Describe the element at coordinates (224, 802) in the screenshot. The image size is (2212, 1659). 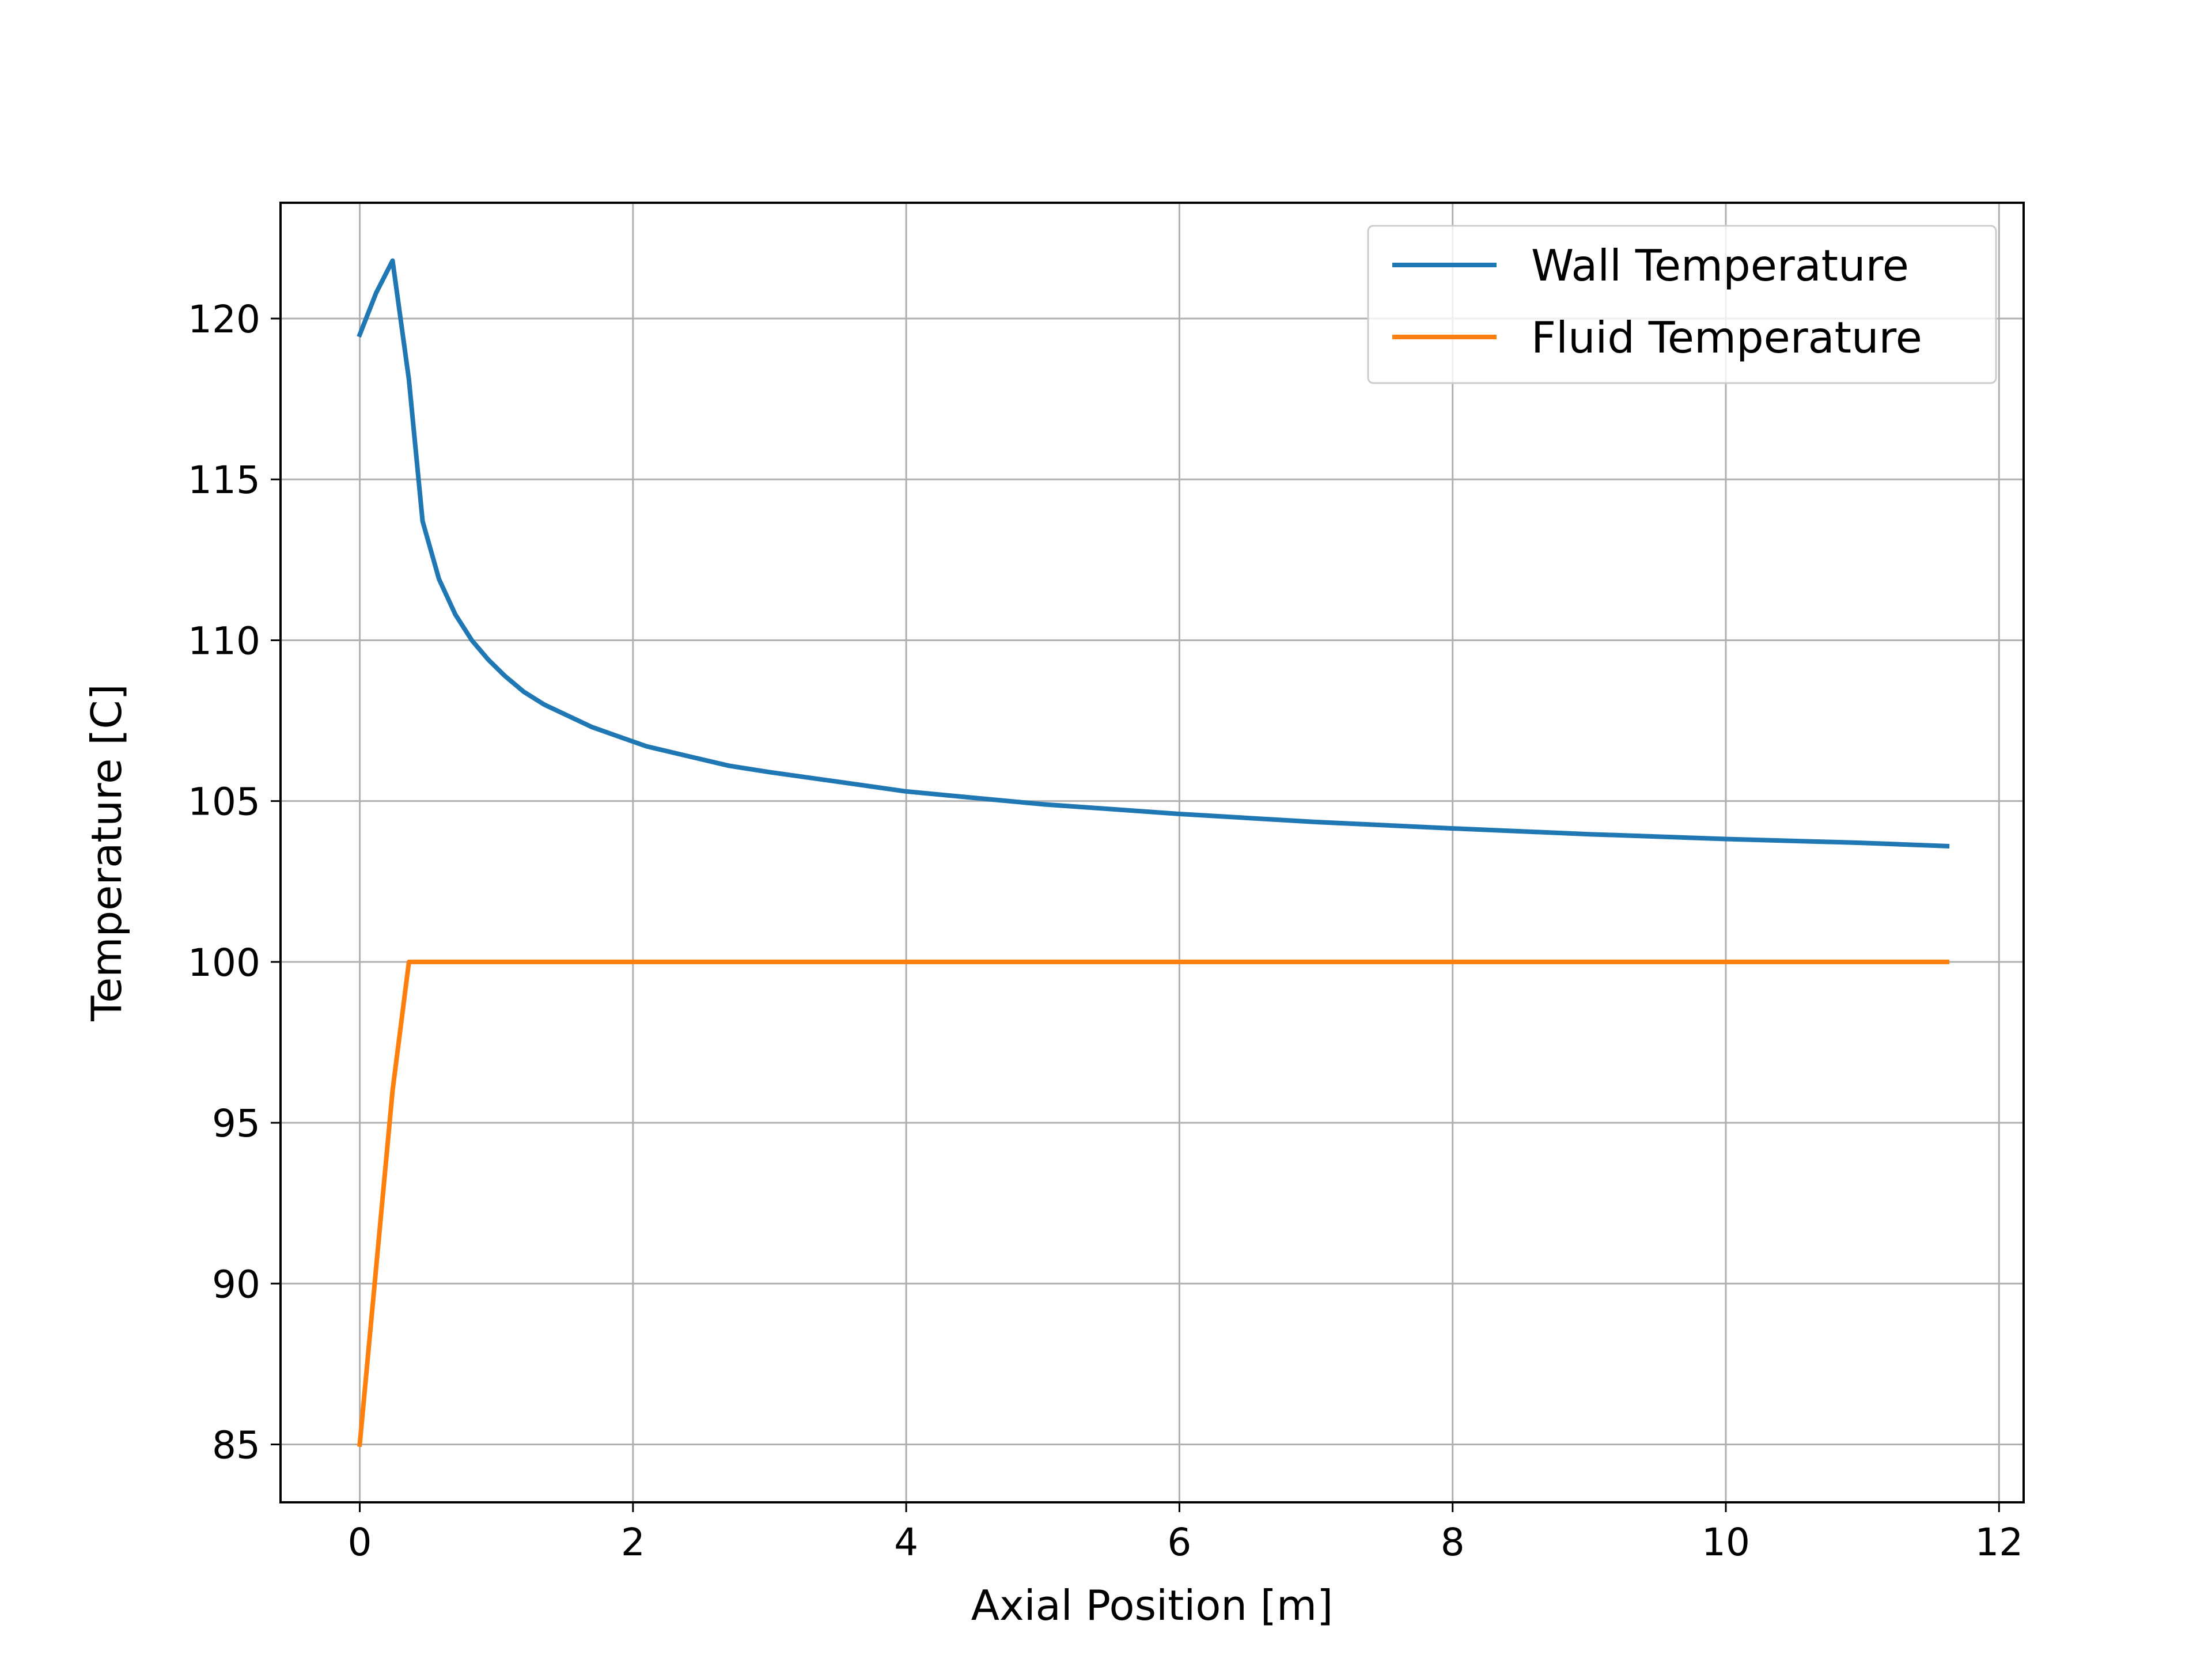
I see `y-tick-label: 105` at that location.